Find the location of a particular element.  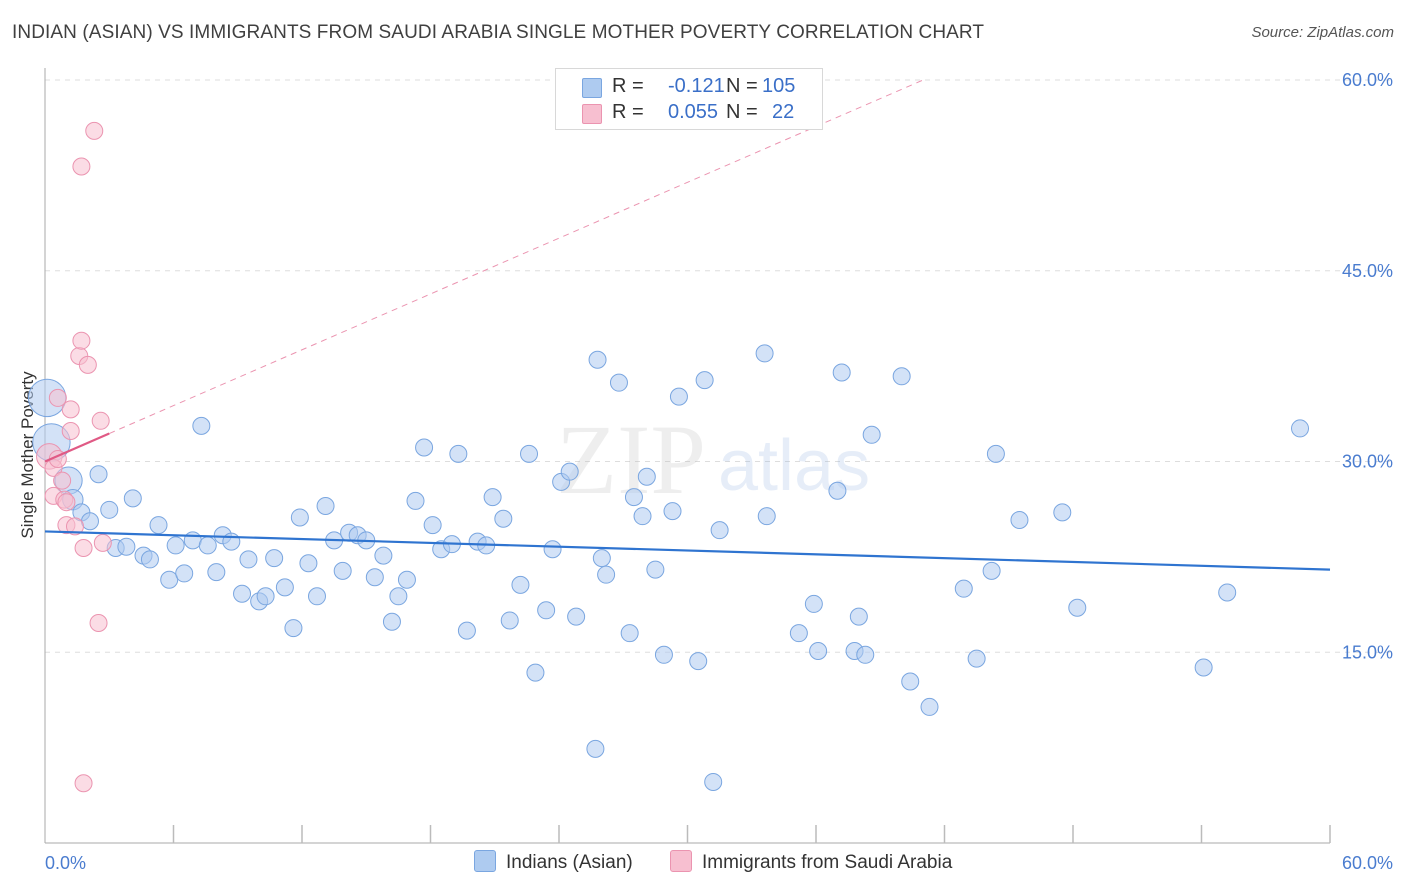

bottom-legend-swatch-saudi is located at coordinates (681, 861).